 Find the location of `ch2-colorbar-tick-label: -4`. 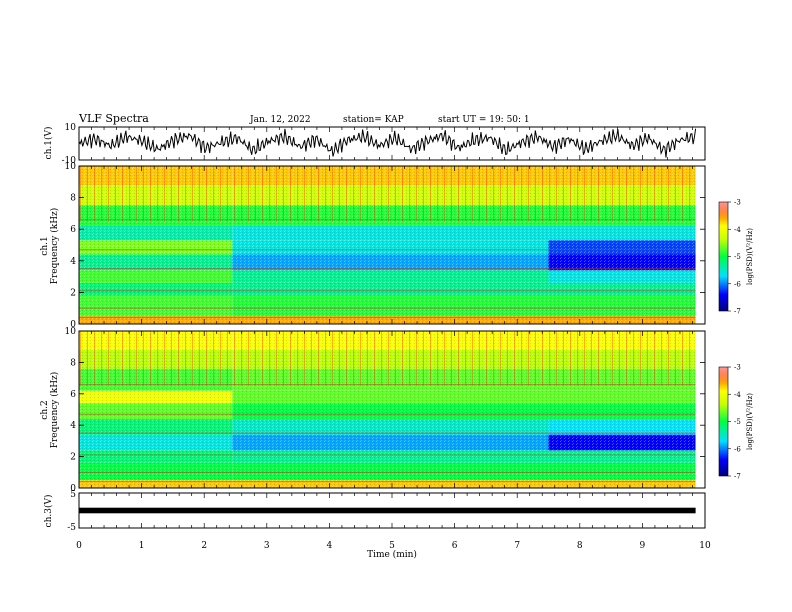

ch2-colorbar-tick-label: -4 is located at coordinates (737, 395).